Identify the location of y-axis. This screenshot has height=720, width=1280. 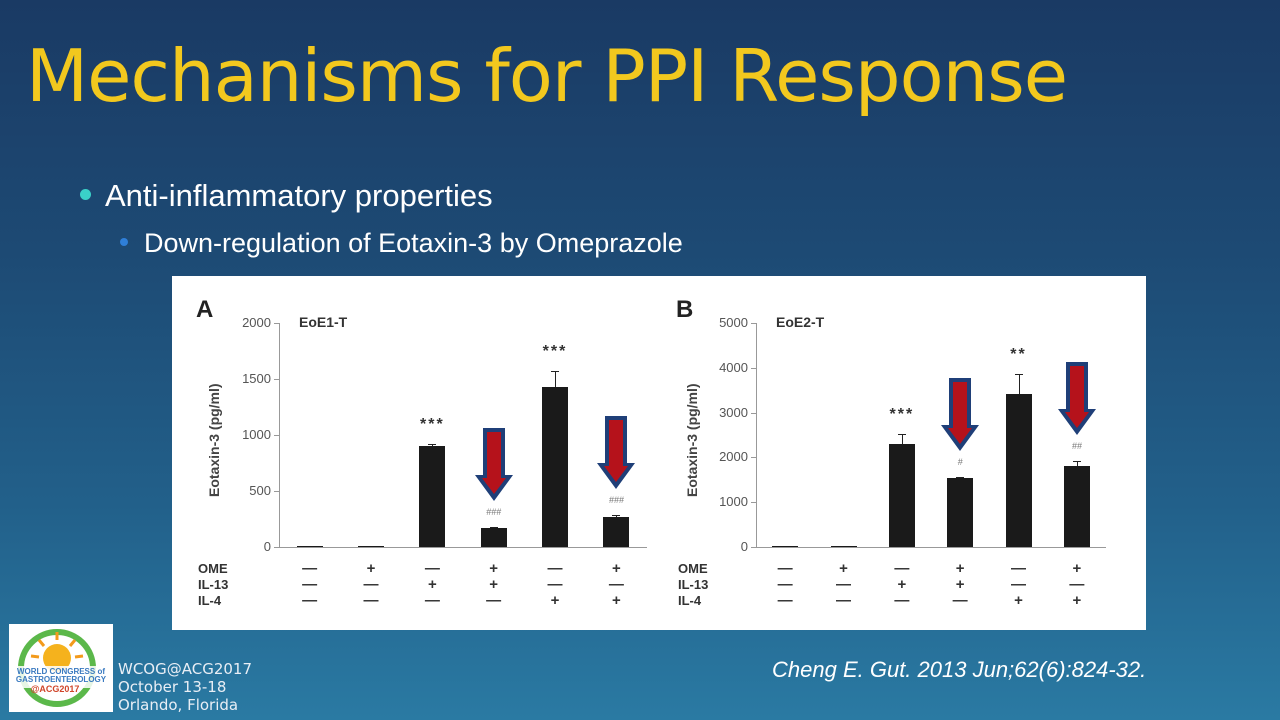
(756, 435).